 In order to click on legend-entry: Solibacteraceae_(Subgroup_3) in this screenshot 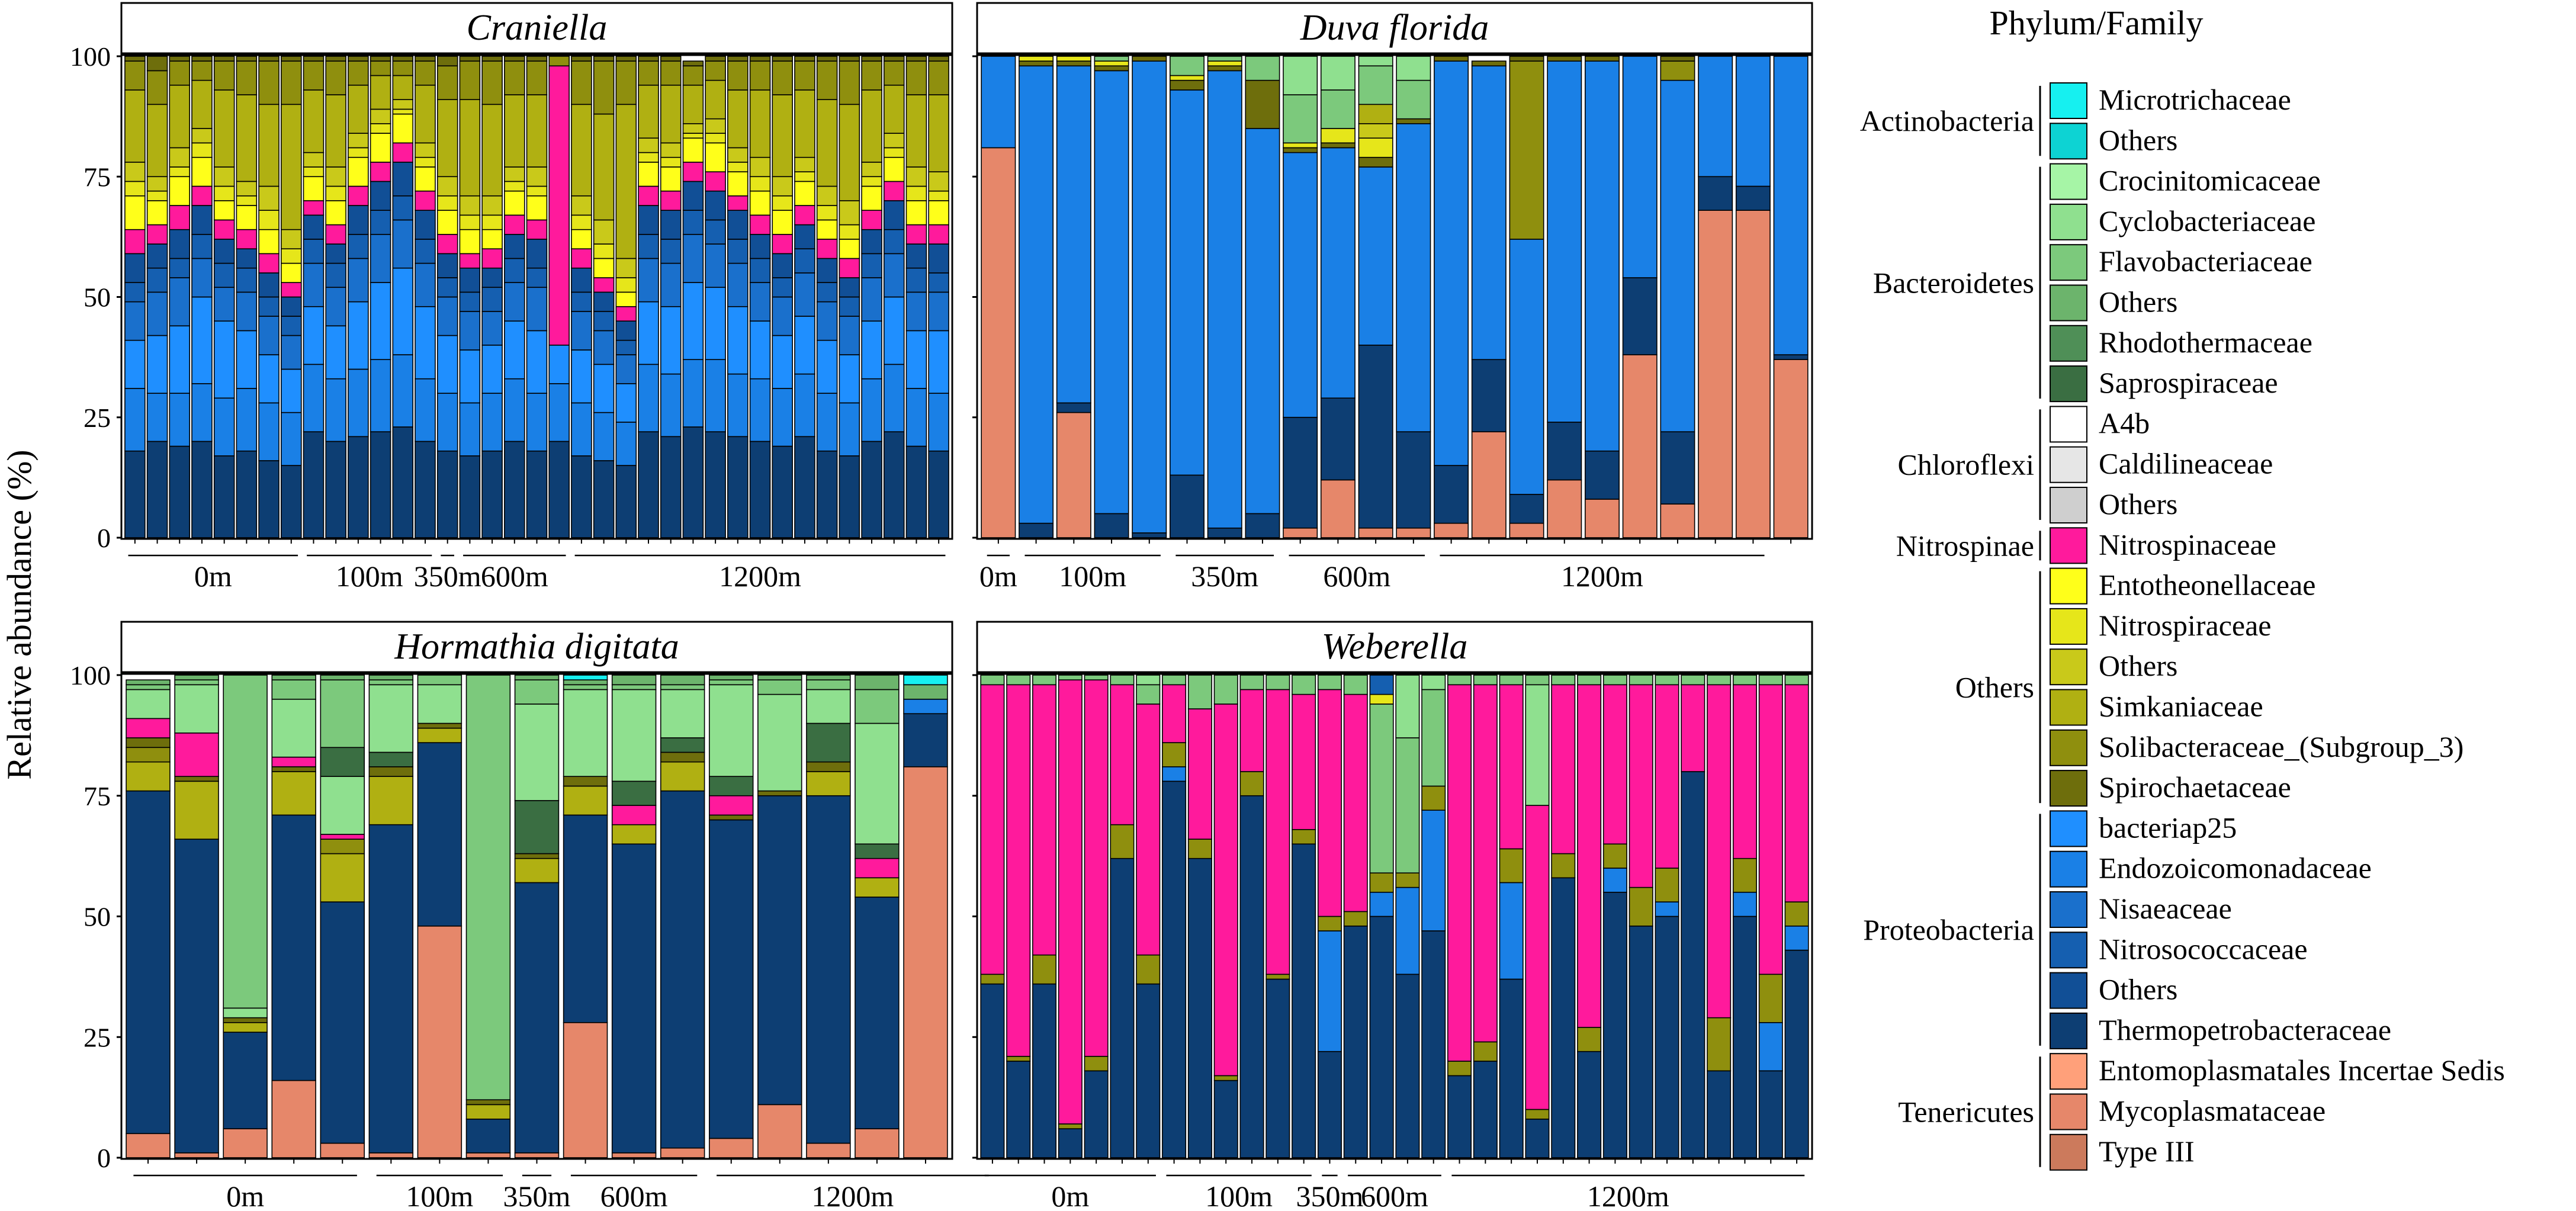, I will do `click(2281, 746)`.